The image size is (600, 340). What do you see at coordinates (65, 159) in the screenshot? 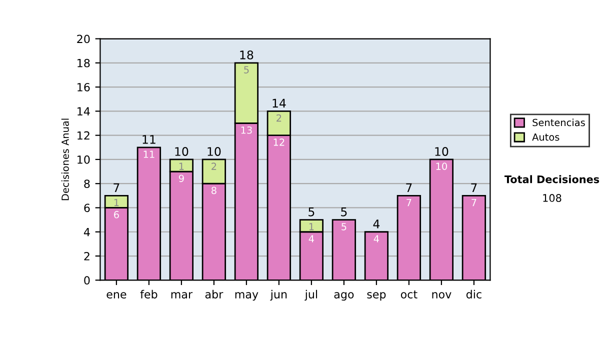
I see `y-axis-title: Decisiones Anual` at bounding box center [65, 159].